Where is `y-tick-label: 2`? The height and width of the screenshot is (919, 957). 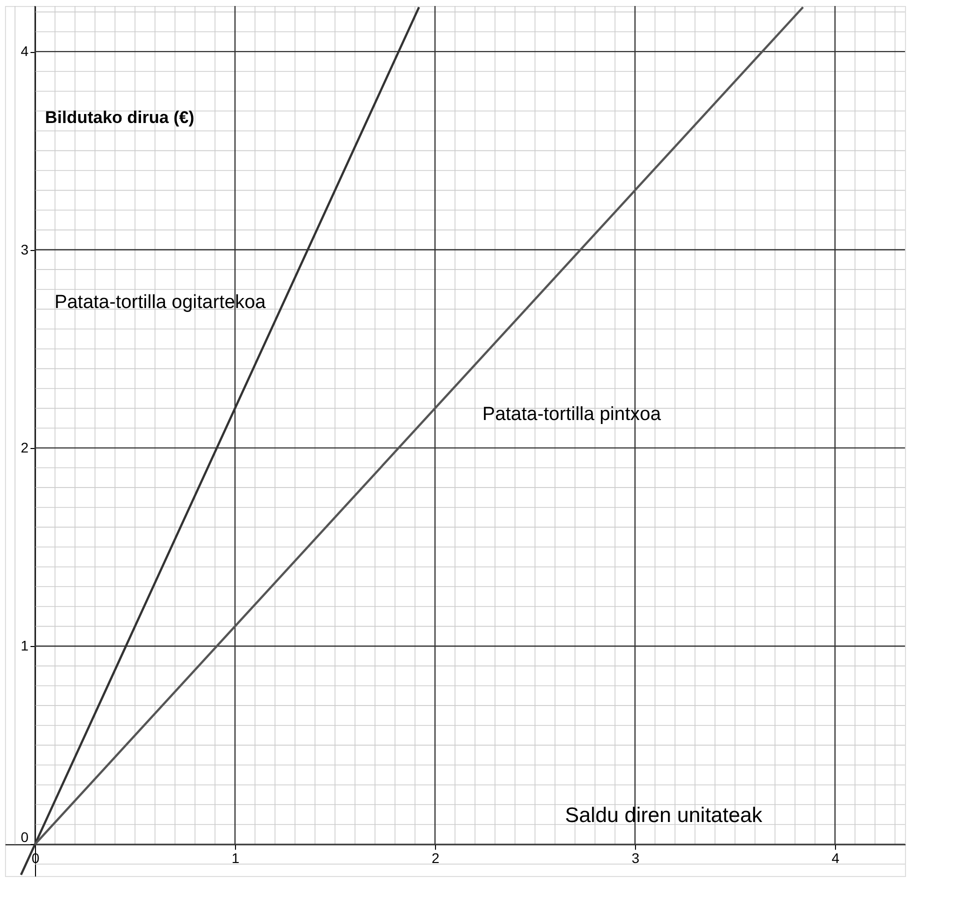
y-tick-label: 2 is located at coordinates (24, 447).